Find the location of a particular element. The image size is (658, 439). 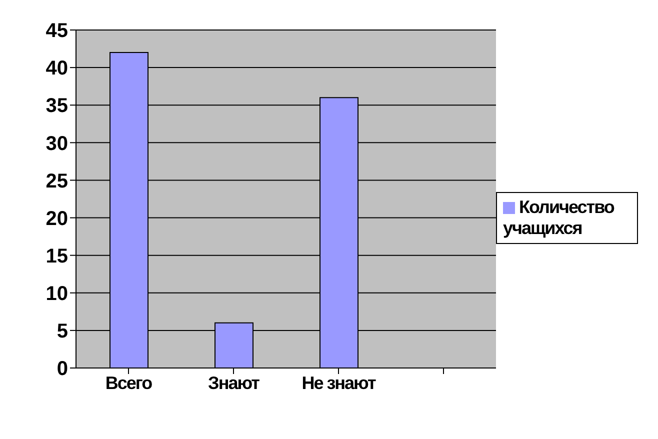

y-tick-label: 45 is located at coordinates (57, 31).